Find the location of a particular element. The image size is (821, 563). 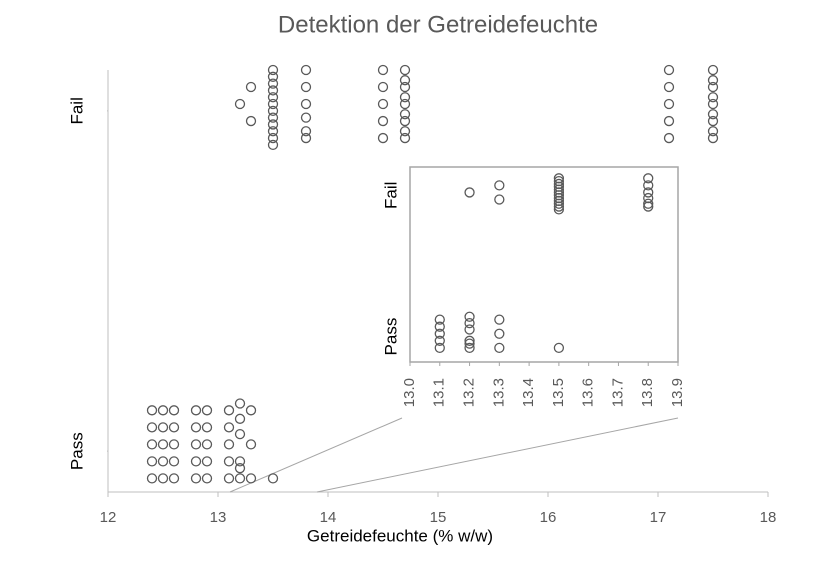

inset-x-tick-label: 13.4 is located at coordinates (528, 392).